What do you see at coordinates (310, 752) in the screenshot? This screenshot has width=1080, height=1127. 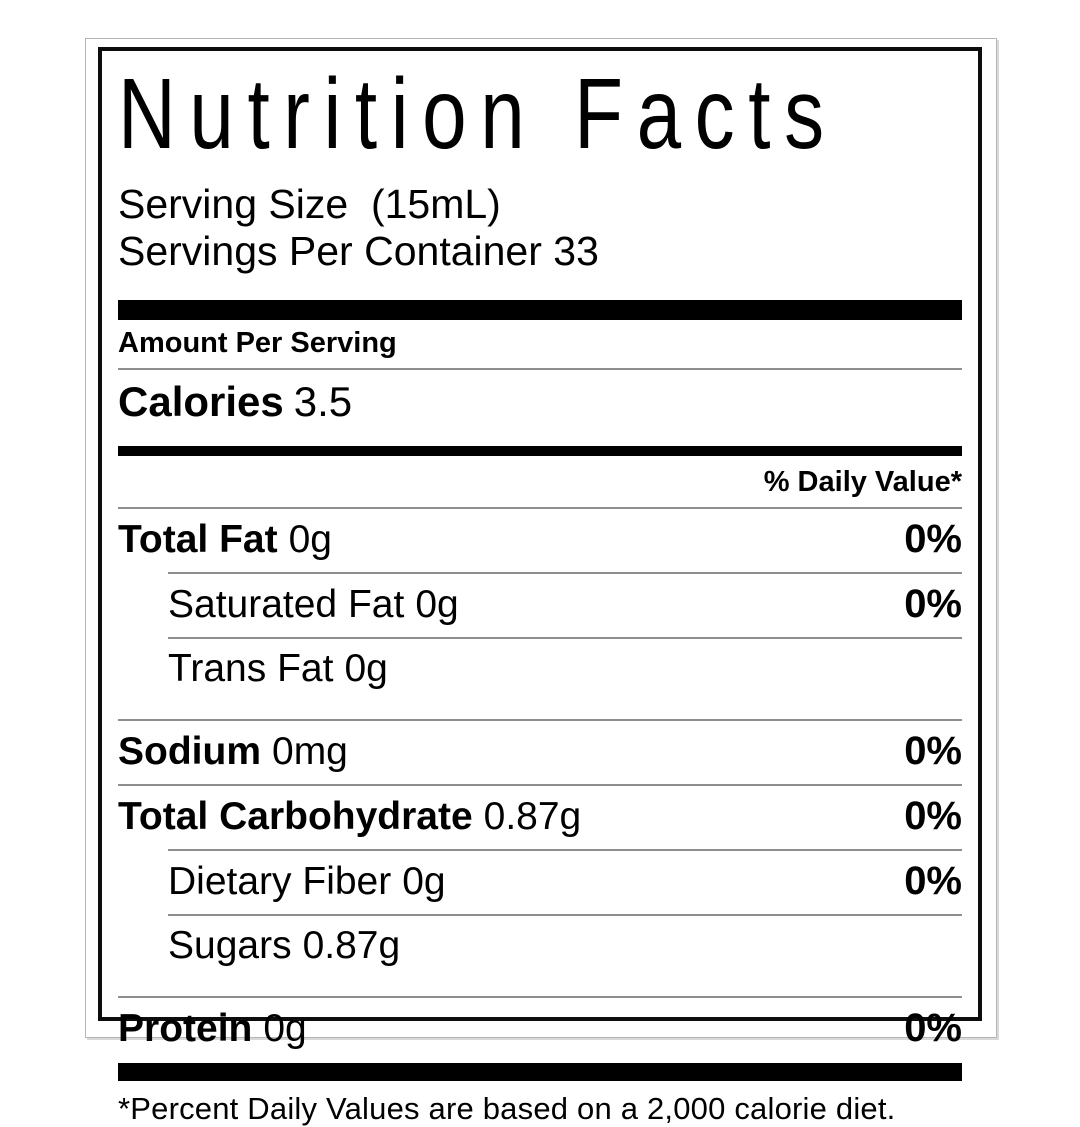 I see `nutrient-amount: 0mg` at bounding box center [310, 752].